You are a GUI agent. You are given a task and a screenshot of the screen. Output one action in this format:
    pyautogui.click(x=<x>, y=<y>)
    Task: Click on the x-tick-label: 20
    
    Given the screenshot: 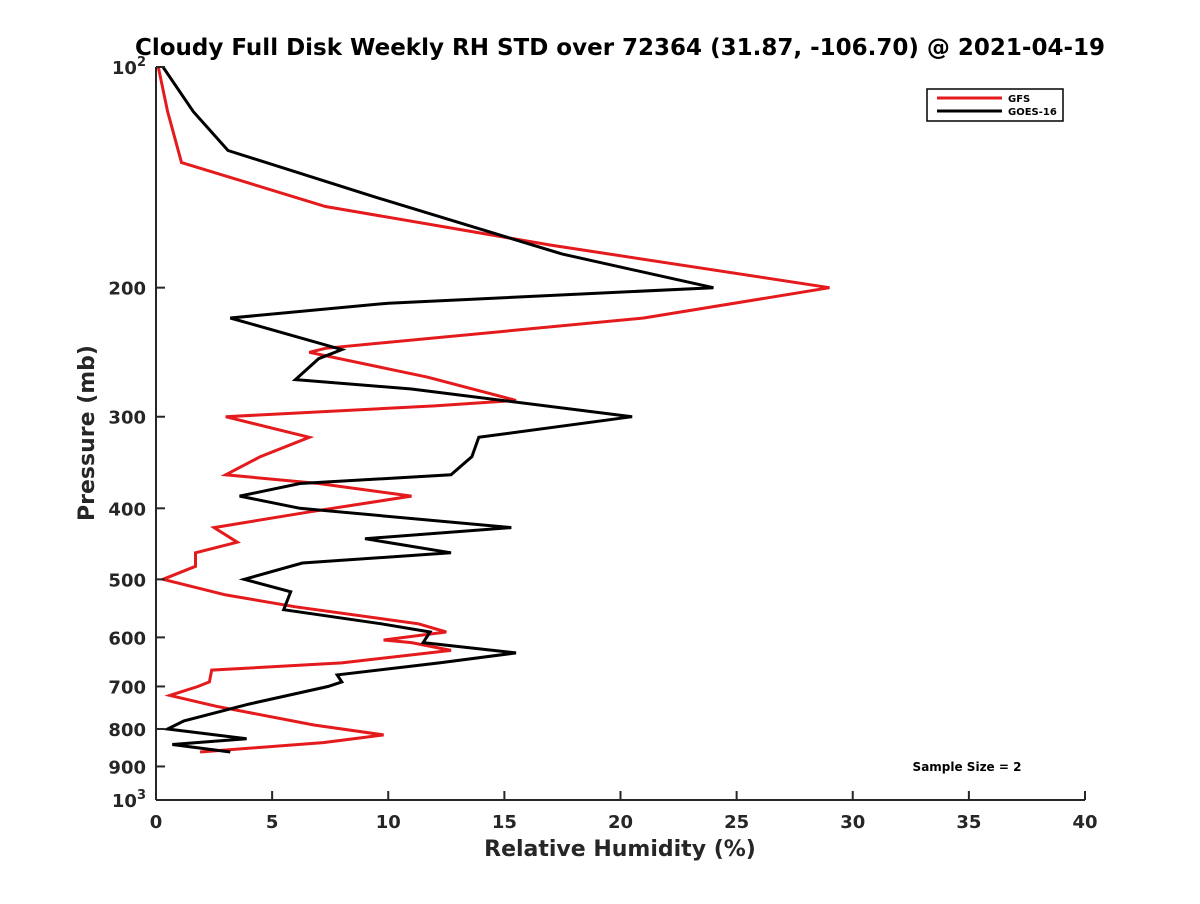 What is the action you would take?
    pyautogui.click(x=620, y=822)
    